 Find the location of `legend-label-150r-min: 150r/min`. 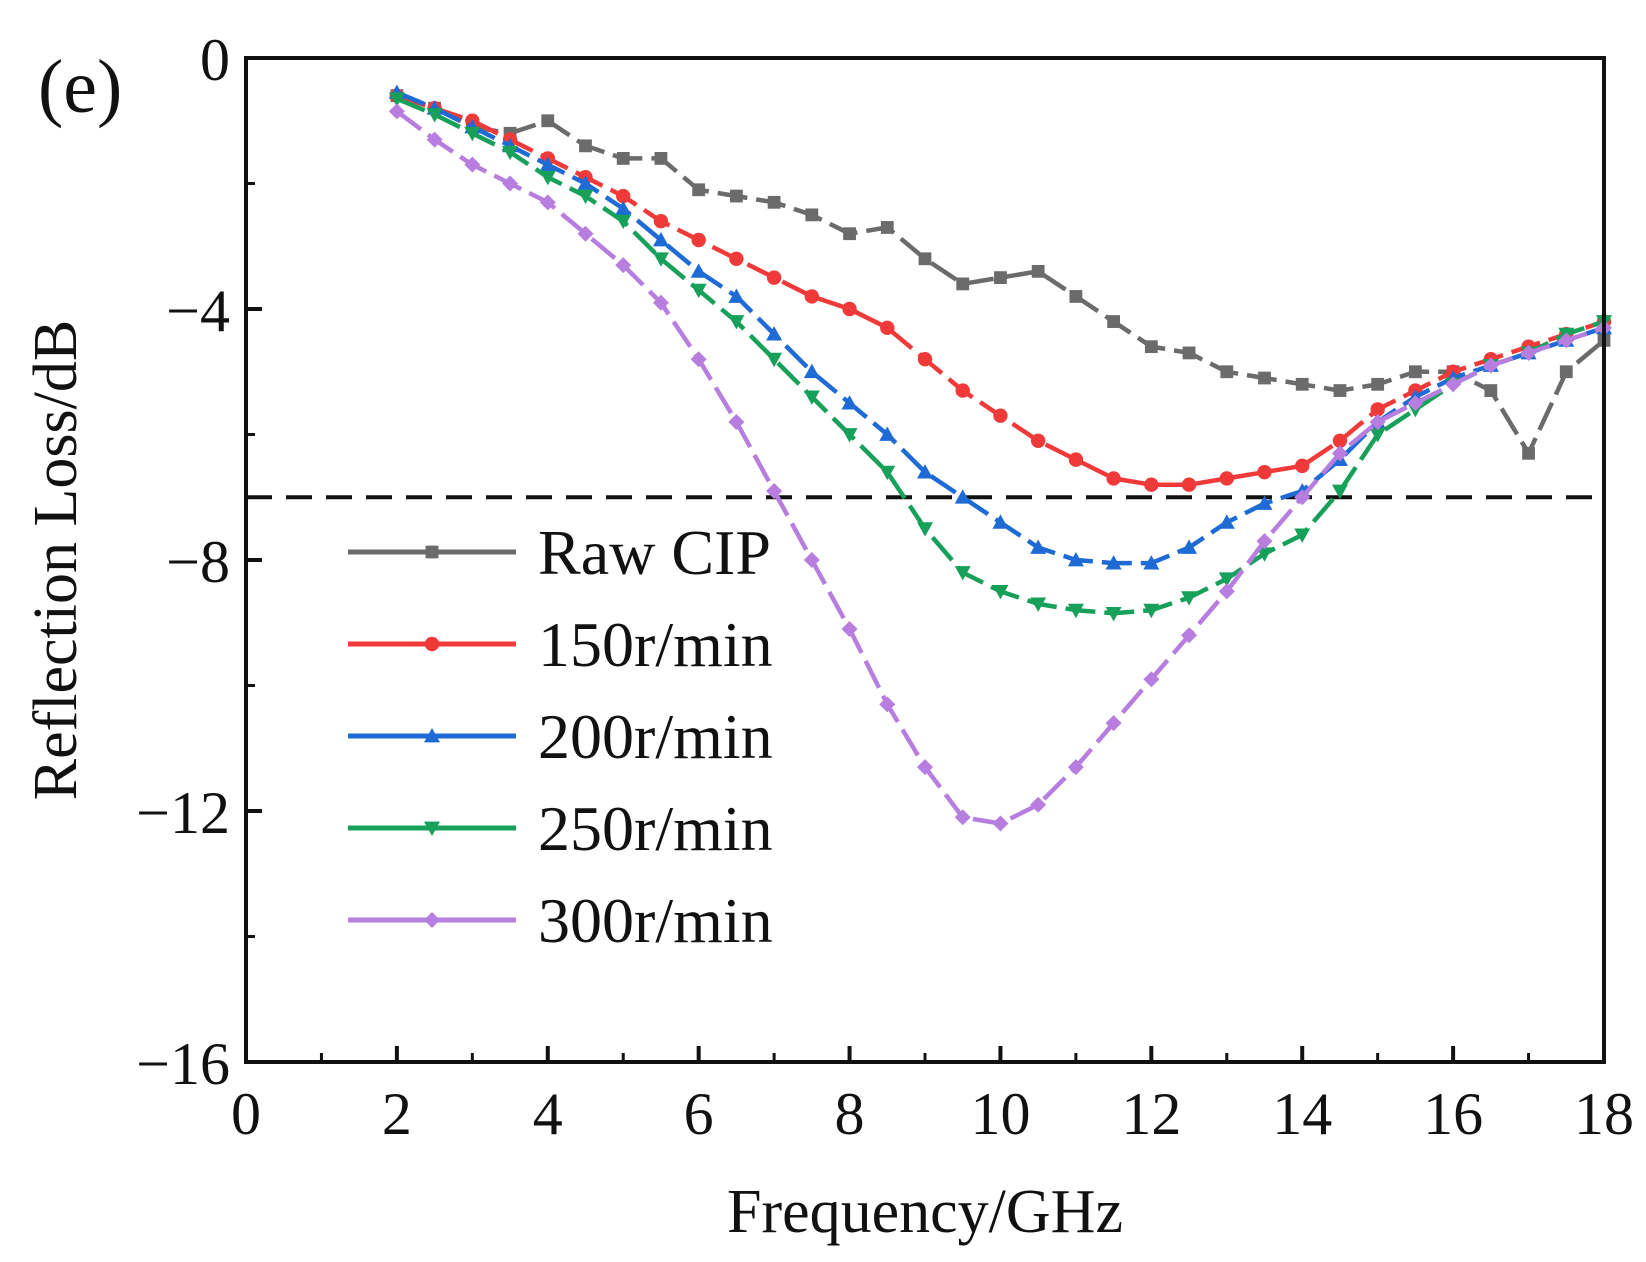

legend-label-150r-min: 150r/min is located at coordinates (655, 644).